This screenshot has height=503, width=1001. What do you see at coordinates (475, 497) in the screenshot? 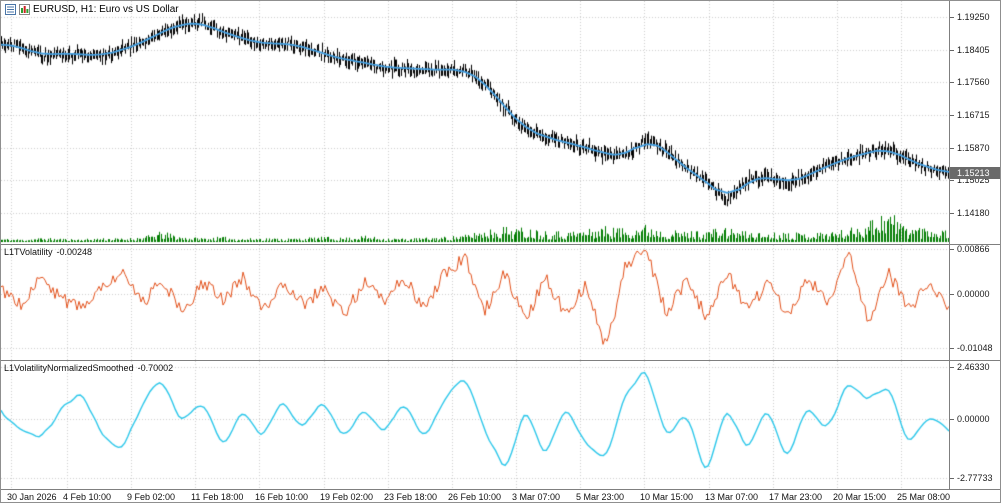
I see `time-axis-label: 26 Feb 10:00` at bounding box center [475, 497].